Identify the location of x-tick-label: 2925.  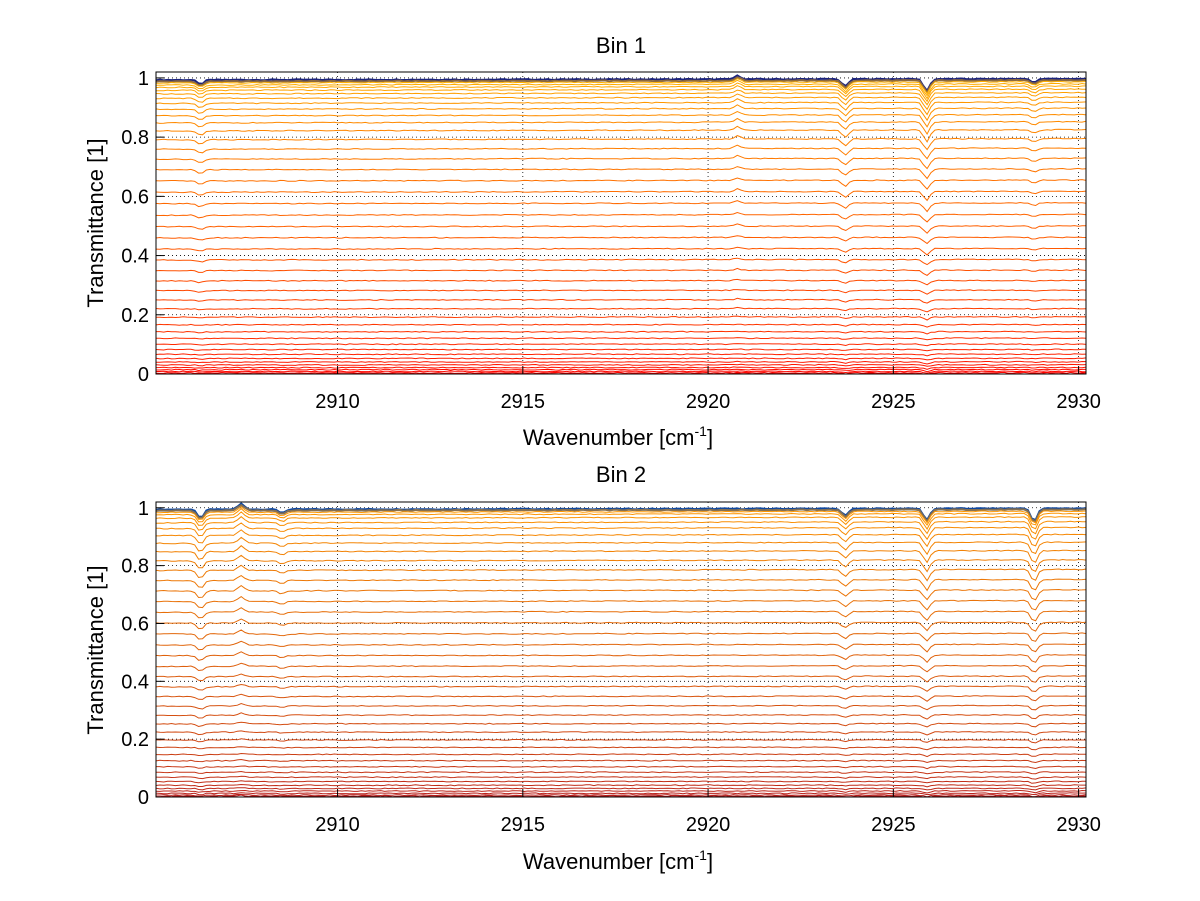
(893, 402).